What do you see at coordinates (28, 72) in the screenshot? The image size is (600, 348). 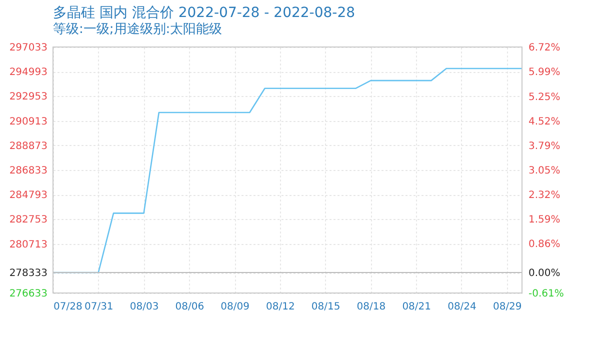 I see `y-tick-label: 294993` at bounding box center [28, 72].